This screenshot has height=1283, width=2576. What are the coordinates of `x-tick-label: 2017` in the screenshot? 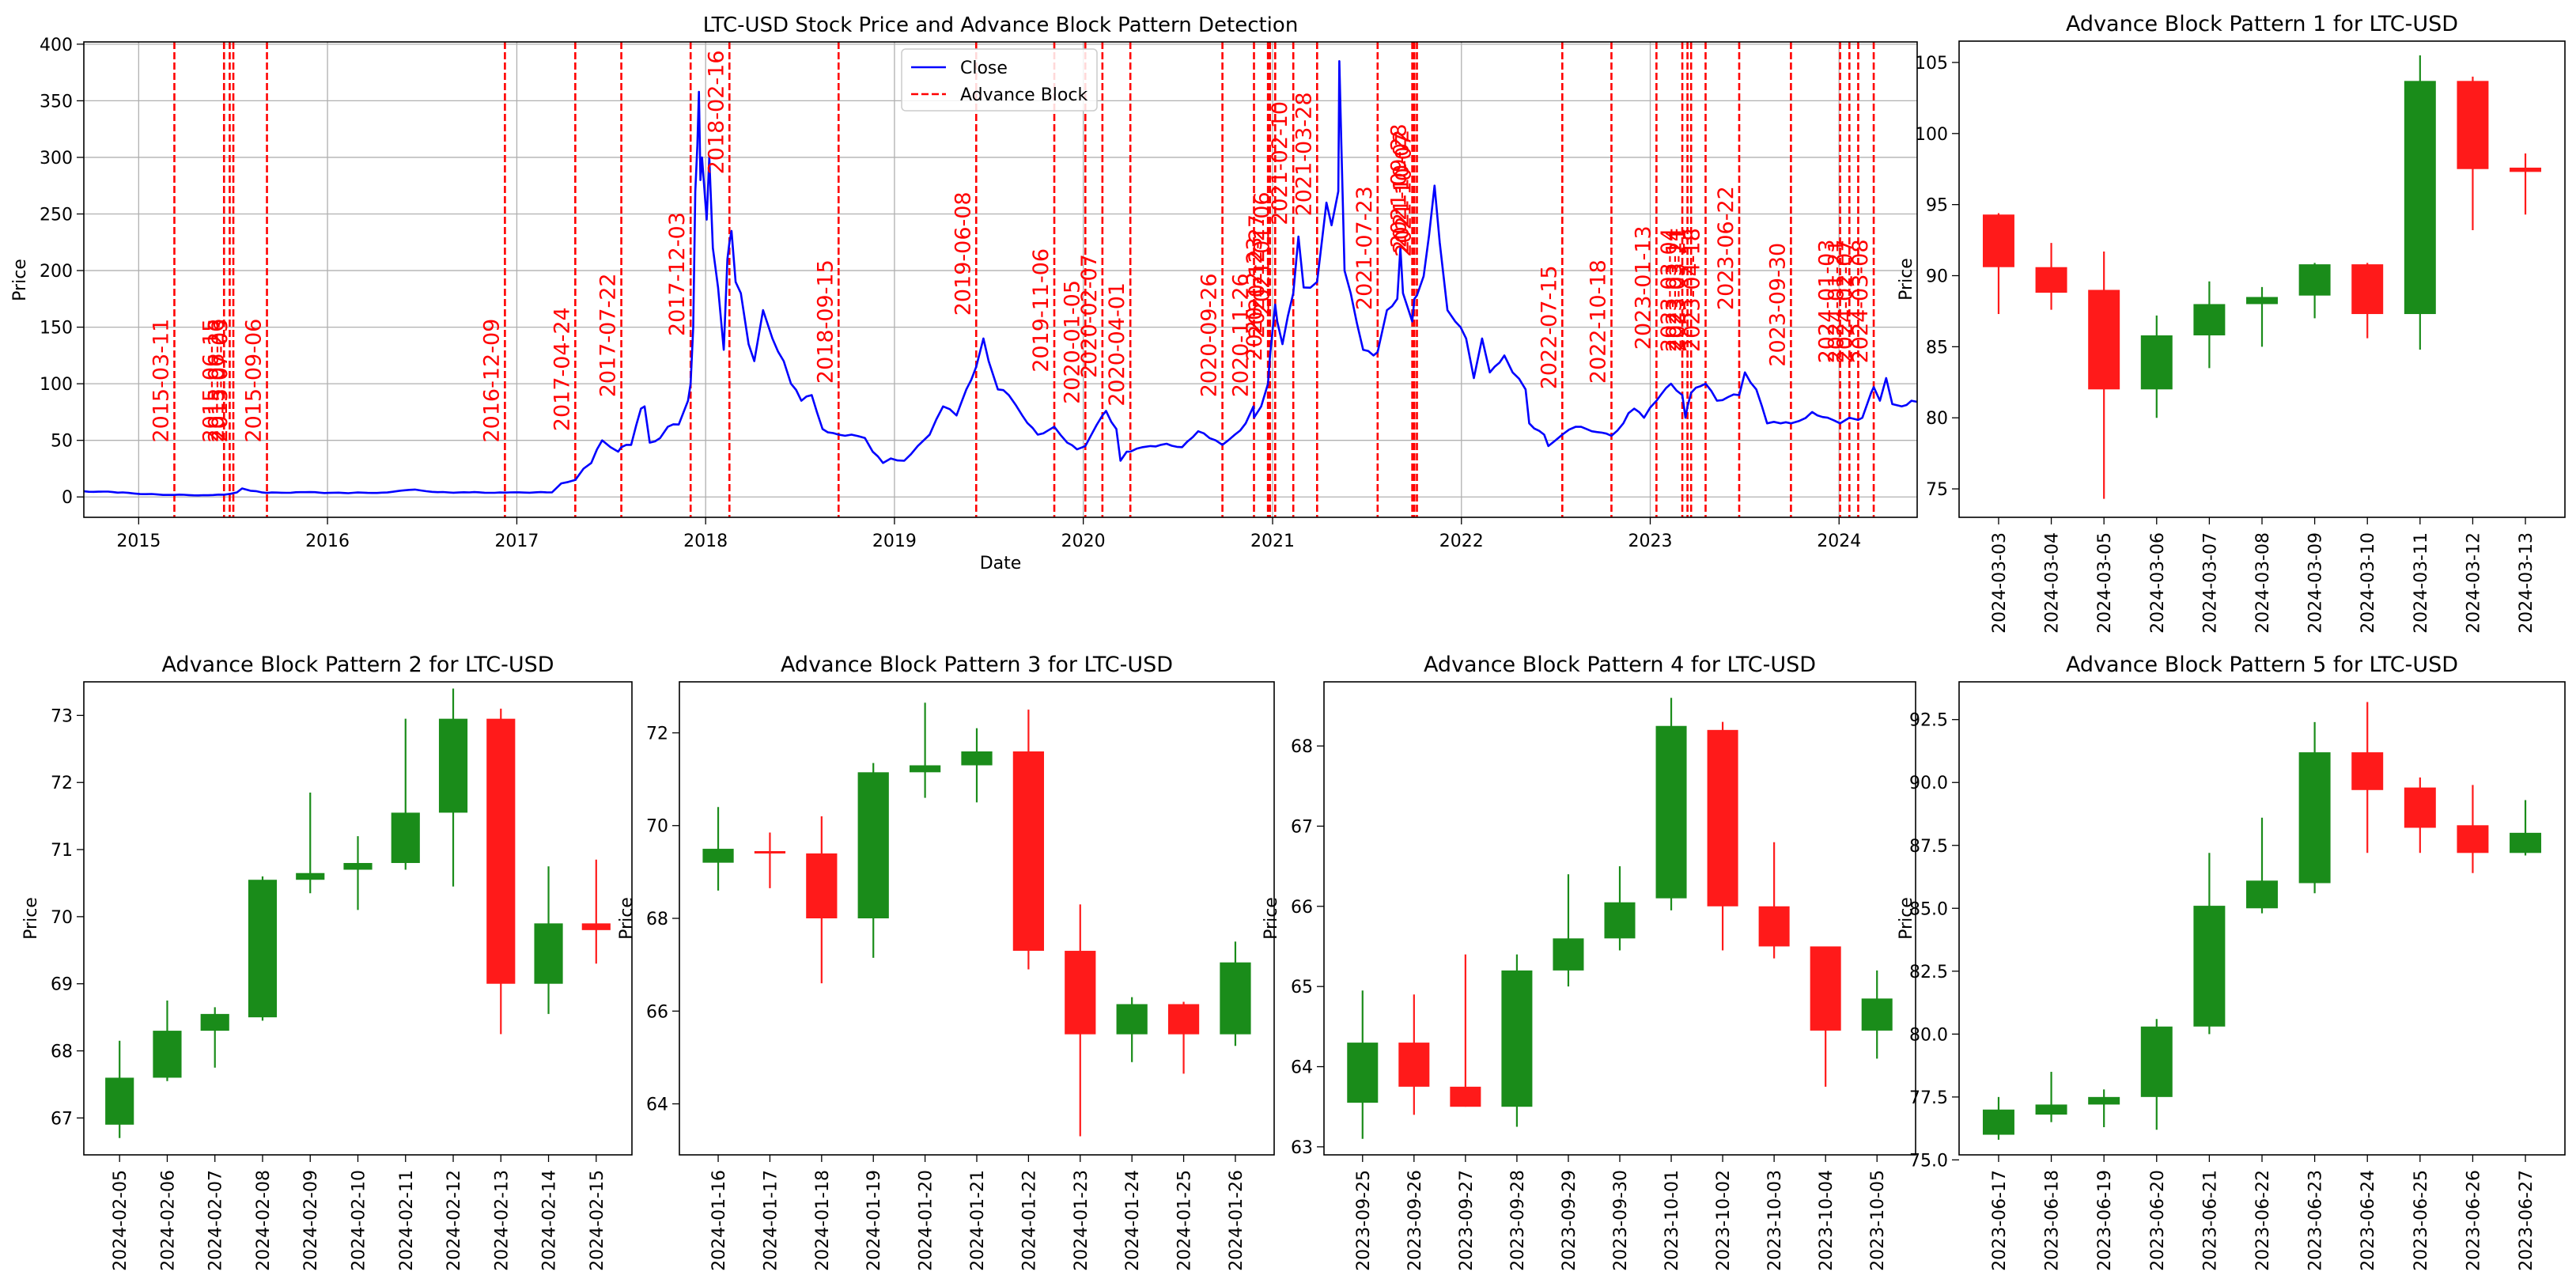 It's located at (516, 541).